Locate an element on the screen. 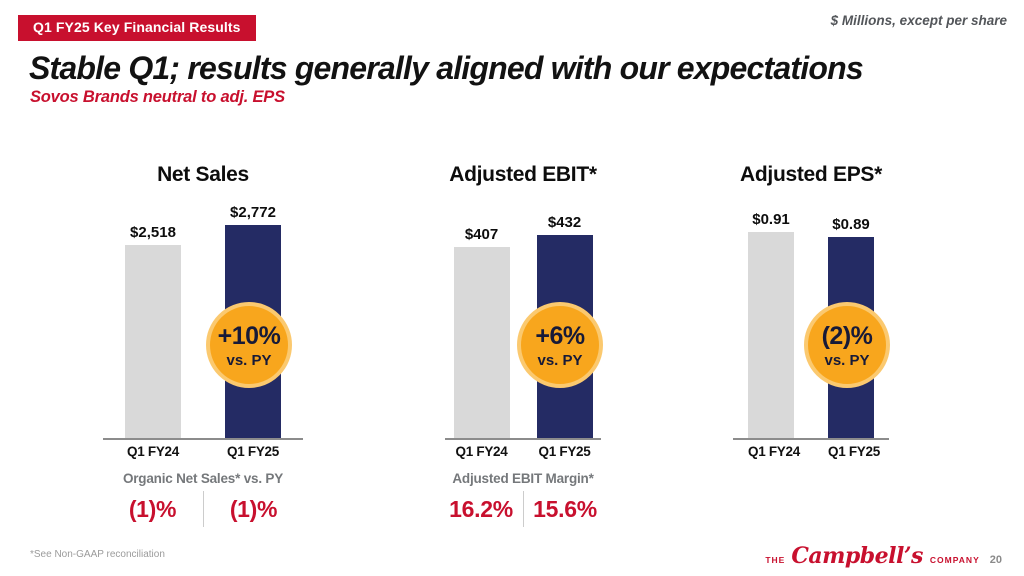 This screenshot has height=576, width=1024. bar-value-label: $0.89 is located at coordinates (851, 224).